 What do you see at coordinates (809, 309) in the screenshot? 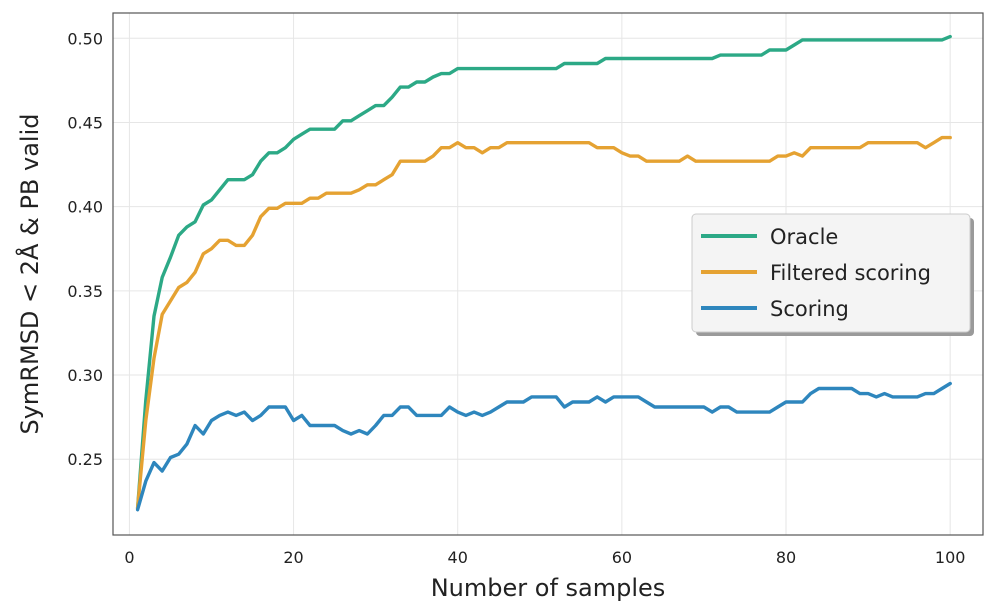
I see `legend-label-scoring: Scoring` at bounding box center [809, 309].